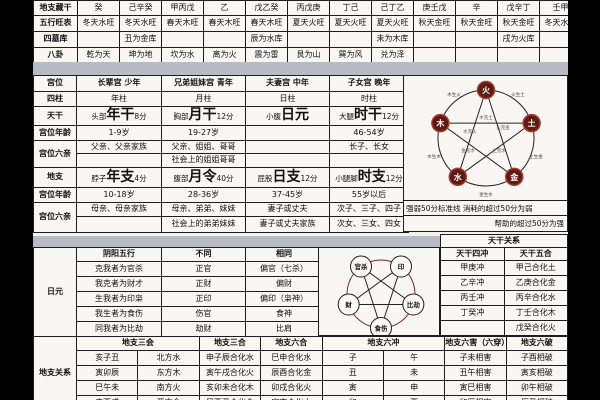 The height and width of the screenshot is (400, 600). What do you see at coordinates (440, 123) in the screenshot?
I see `element-node-5: 木` at bounding box center [440, 123].